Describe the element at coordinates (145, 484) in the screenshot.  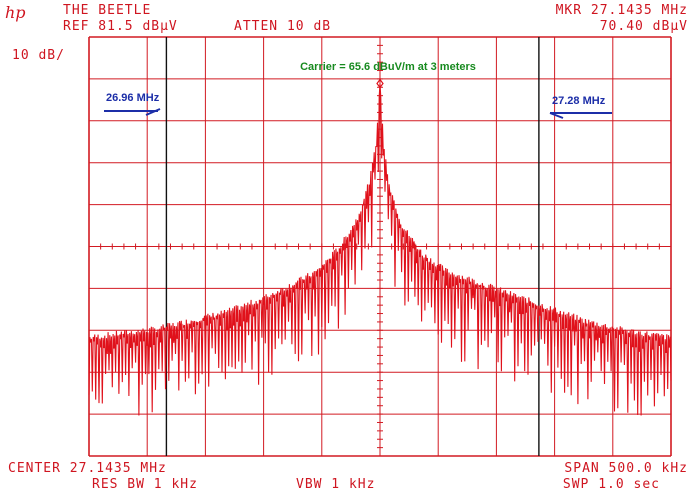
I see `res-bw-text: RES BW 1 kHz` at that location.